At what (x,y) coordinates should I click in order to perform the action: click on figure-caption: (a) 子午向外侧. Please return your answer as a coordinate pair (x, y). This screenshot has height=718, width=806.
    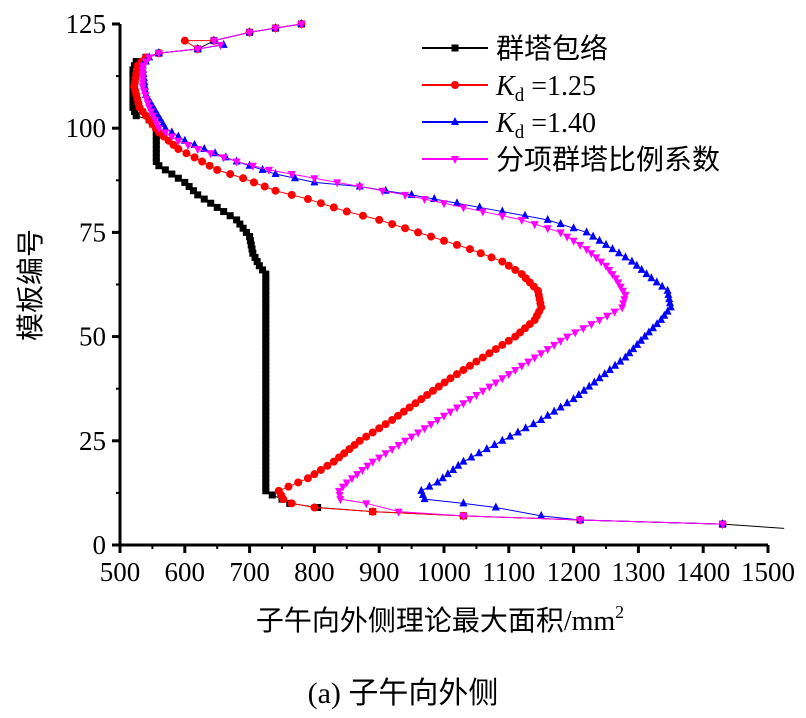
    Looking at the image, I should click on (403, 693).